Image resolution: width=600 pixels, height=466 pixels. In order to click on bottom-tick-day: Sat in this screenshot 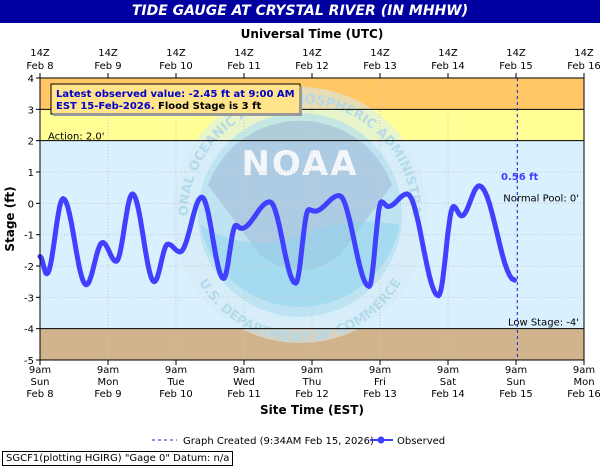, I will do `click(448, 382)`.